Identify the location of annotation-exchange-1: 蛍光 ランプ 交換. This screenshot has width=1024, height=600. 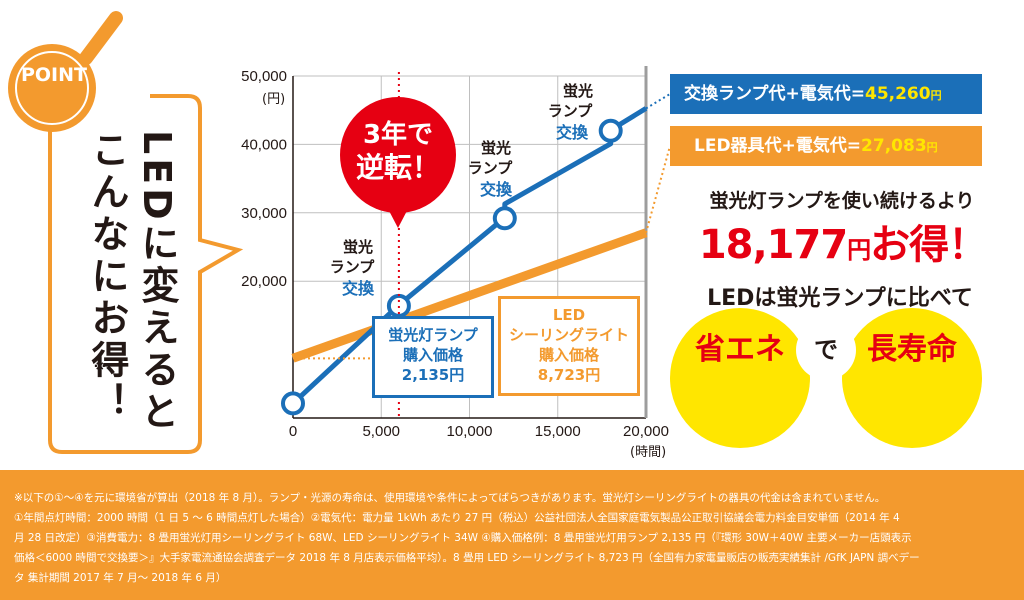
(353, 268).